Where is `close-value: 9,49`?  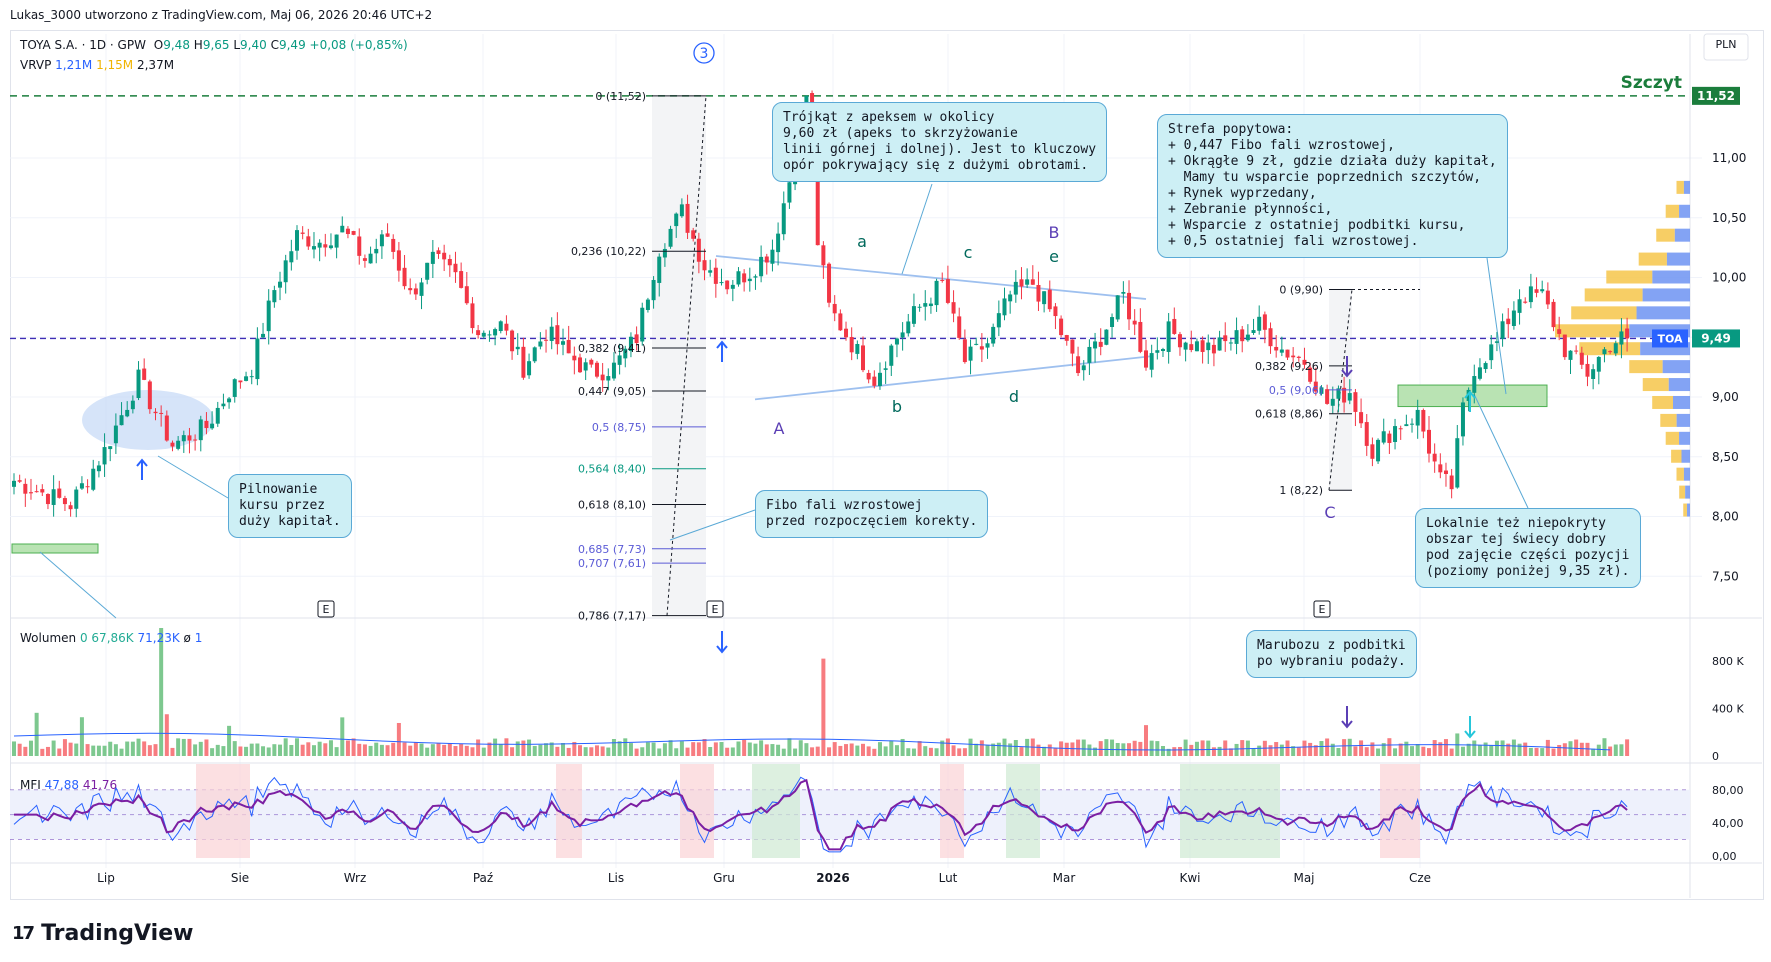
close-value: 9,49 is located at coordinates (292, 45).